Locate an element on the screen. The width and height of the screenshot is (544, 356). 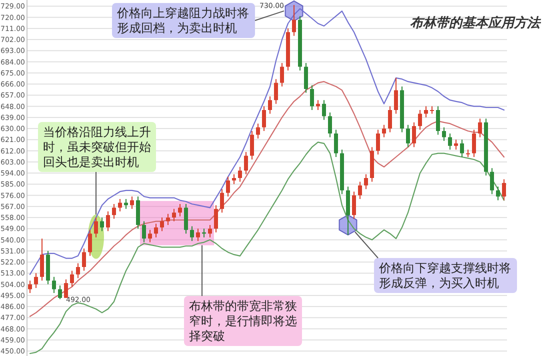
callout: 当价格沿阻力线上升时，虽未突破但开始回头也是卖出时机 is located at coordinates (97, 147).